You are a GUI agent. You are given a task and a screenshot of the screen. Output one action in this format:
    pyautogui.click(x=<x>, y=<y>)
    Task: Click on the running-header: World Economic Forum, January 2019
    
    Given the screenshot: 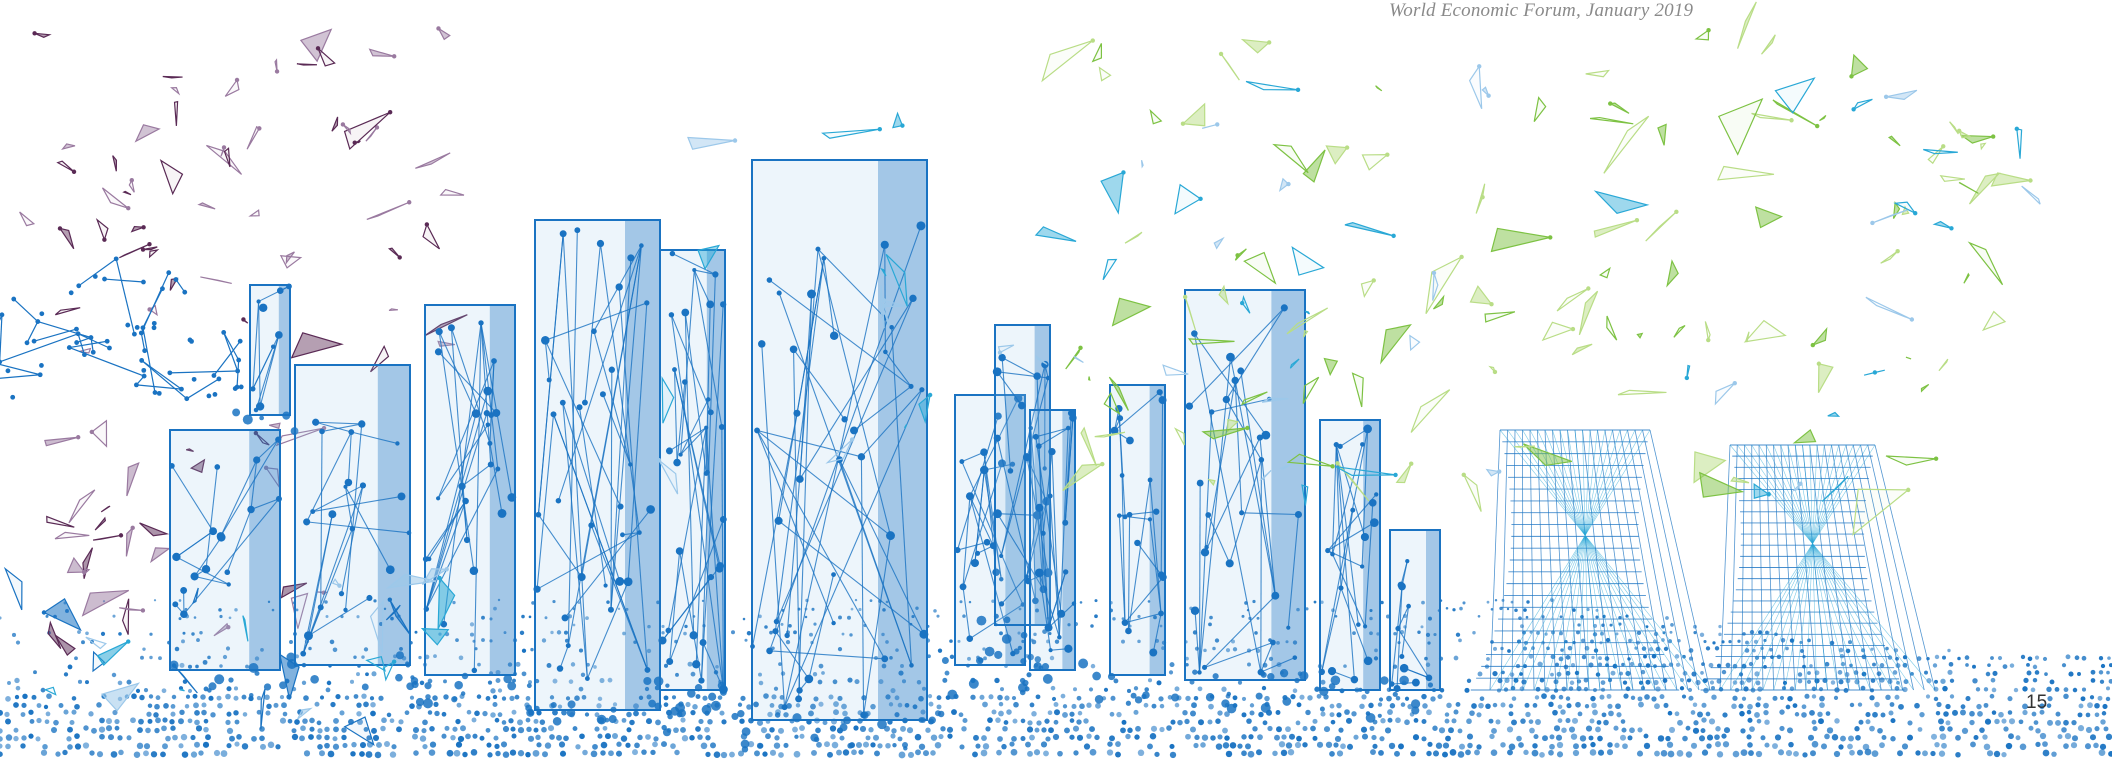 What is the action you would take?
    pyautogui.click(x=1541, y=10)
    